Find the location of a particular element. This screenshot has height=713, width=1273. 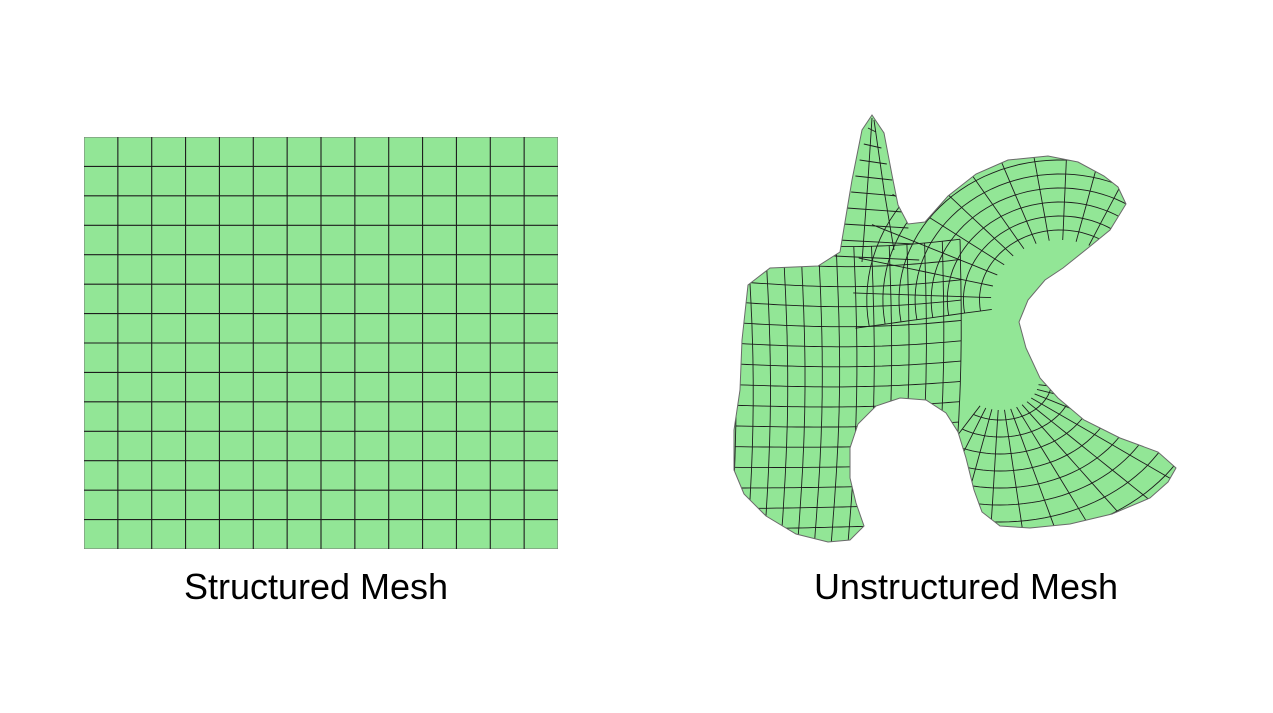

unstructured-mesh-caption: Unstructured Mesh is located at coordinates (966, 586).